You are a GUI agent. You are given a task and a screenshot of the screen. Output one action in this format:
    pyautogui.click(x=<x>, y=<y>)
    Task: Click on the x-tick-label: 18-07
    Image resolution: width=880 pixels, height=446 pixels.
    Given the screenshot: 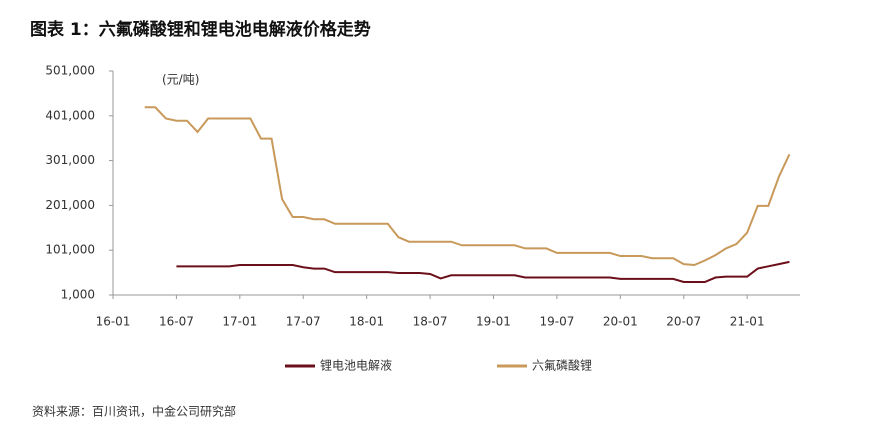 What is the action you would take?
    pyautogui.click(x=430, y=322)
    